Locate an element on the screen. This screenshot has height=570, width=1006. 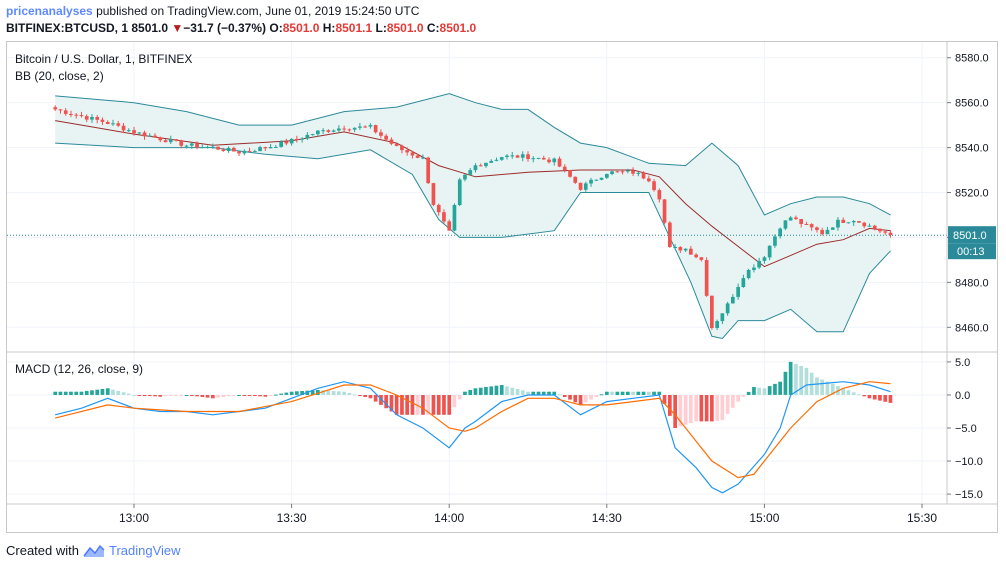
time-axis-label: 14:00 is located at coordinates (449, 518).